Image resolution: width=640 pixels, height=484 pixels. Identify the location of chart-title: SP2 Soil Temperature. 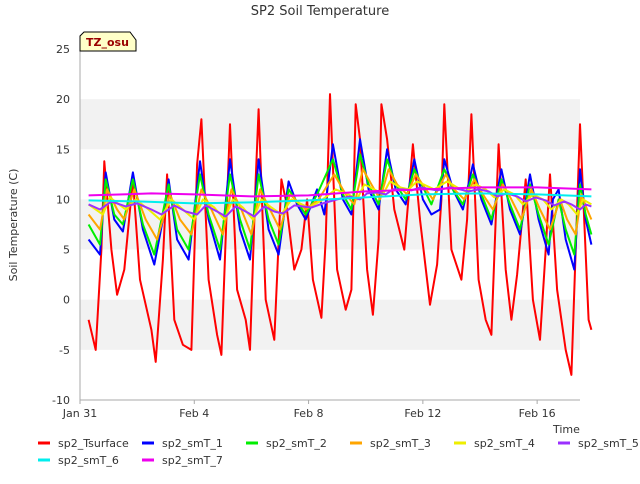
(320, 11).